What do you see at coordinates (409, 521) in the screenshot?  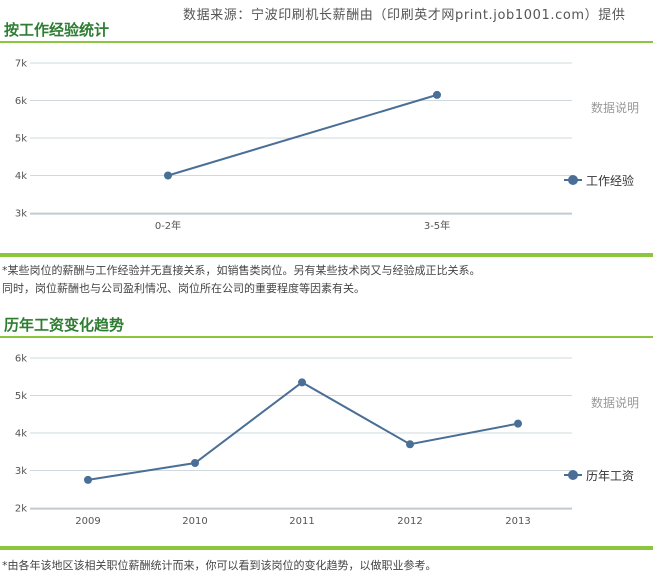 I see `x-tick-label: 2012` at bounding box center [409, 521].